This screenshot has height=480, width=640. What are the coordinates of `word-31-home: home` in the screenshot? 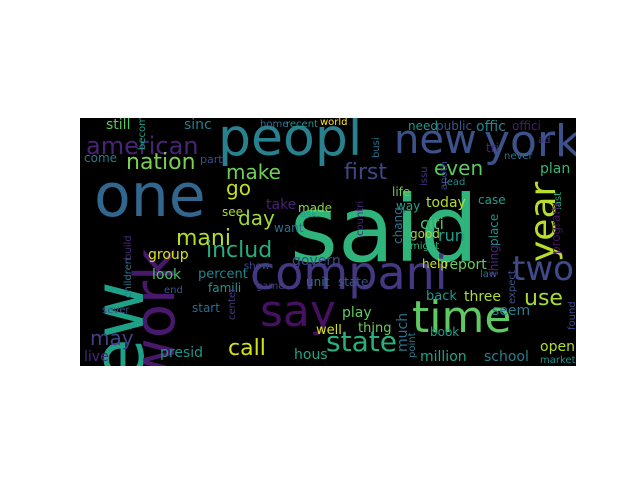 It's located at (274, 124).